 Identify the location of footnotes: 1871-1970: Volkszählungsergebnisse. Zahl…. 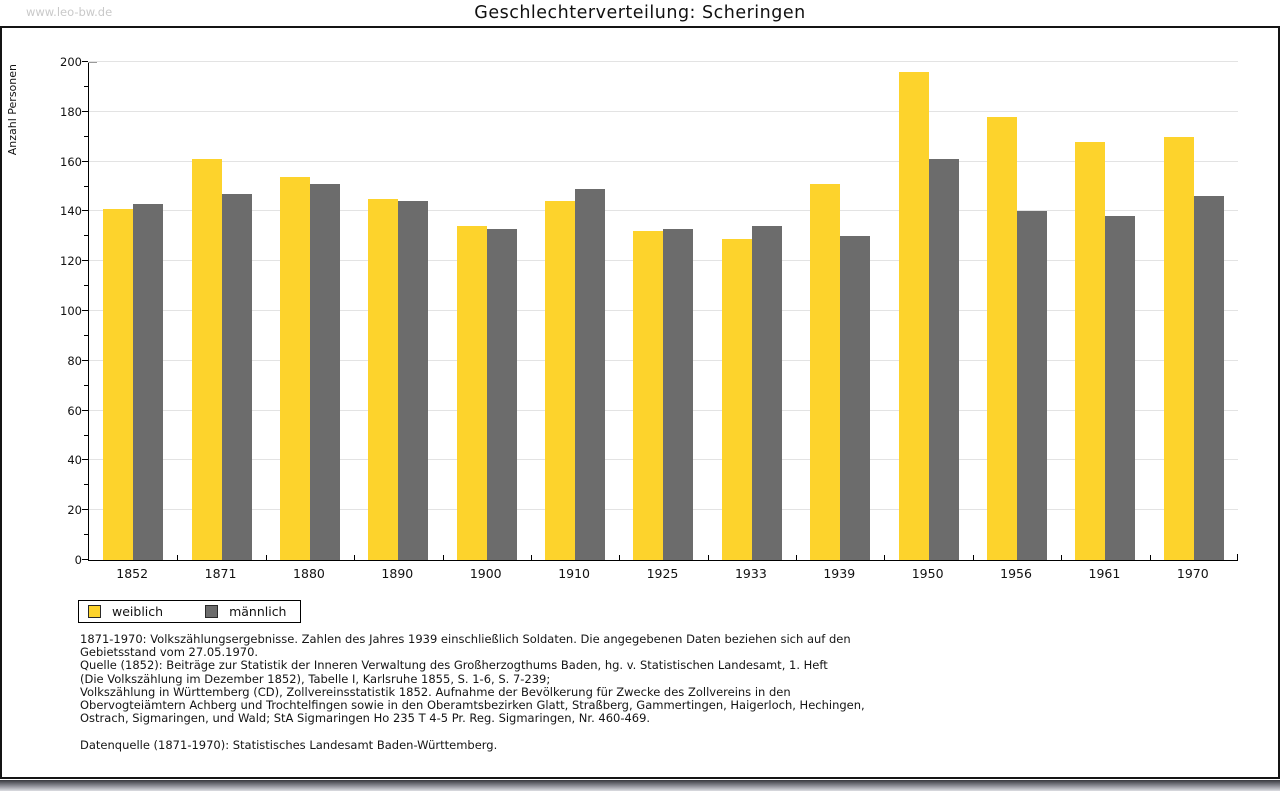
(472, 692).